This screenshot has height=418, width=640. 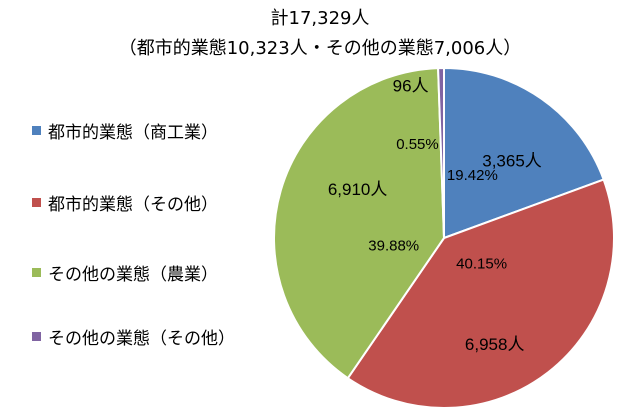 I want to click on slice-value-label: 6,958人, so click(x=495, y=344).